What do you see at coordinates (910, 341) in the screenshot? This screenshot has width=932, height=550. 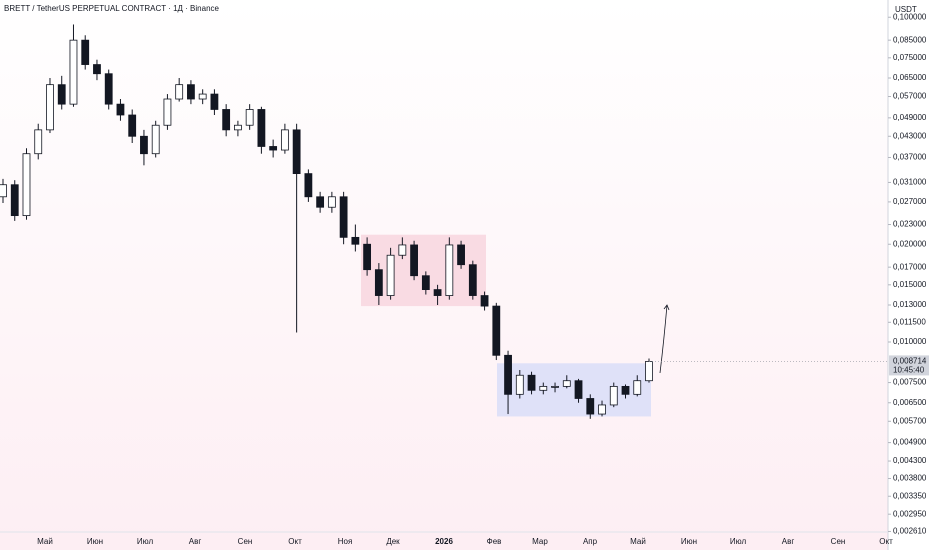 I see `y-tick-label: 0,010000` at bounding box center [910, 341].